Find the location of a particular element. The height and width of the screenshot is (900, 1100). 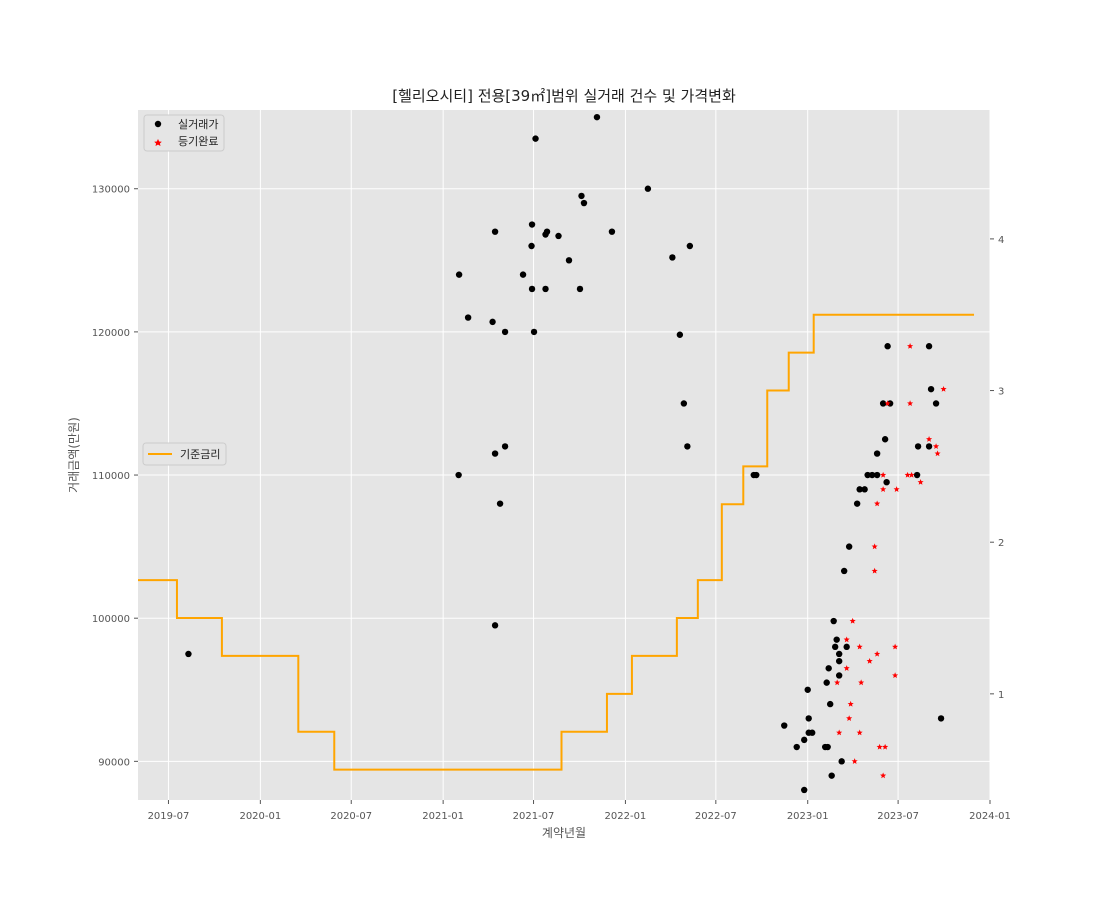

x-tick-label: 2022-07 is located at coordinates (716, 816).